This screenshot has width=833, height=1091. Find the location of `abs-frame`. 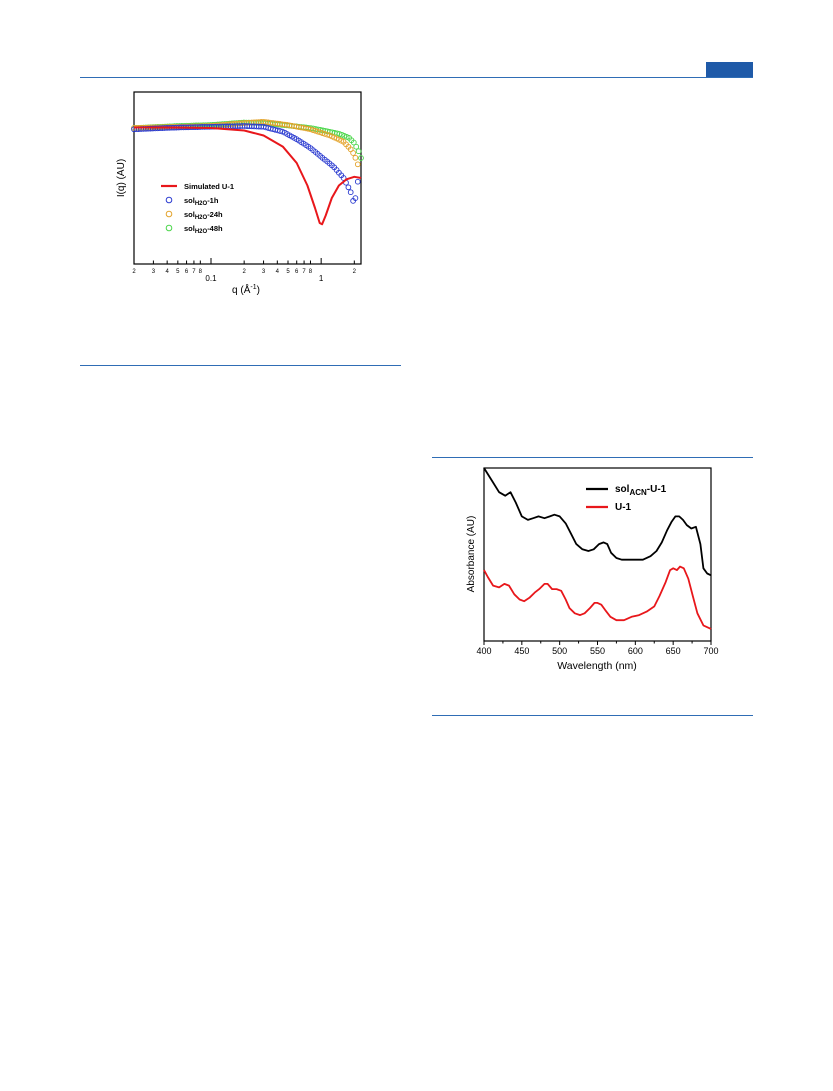

abs-frame is located at coordinates (597, 554).